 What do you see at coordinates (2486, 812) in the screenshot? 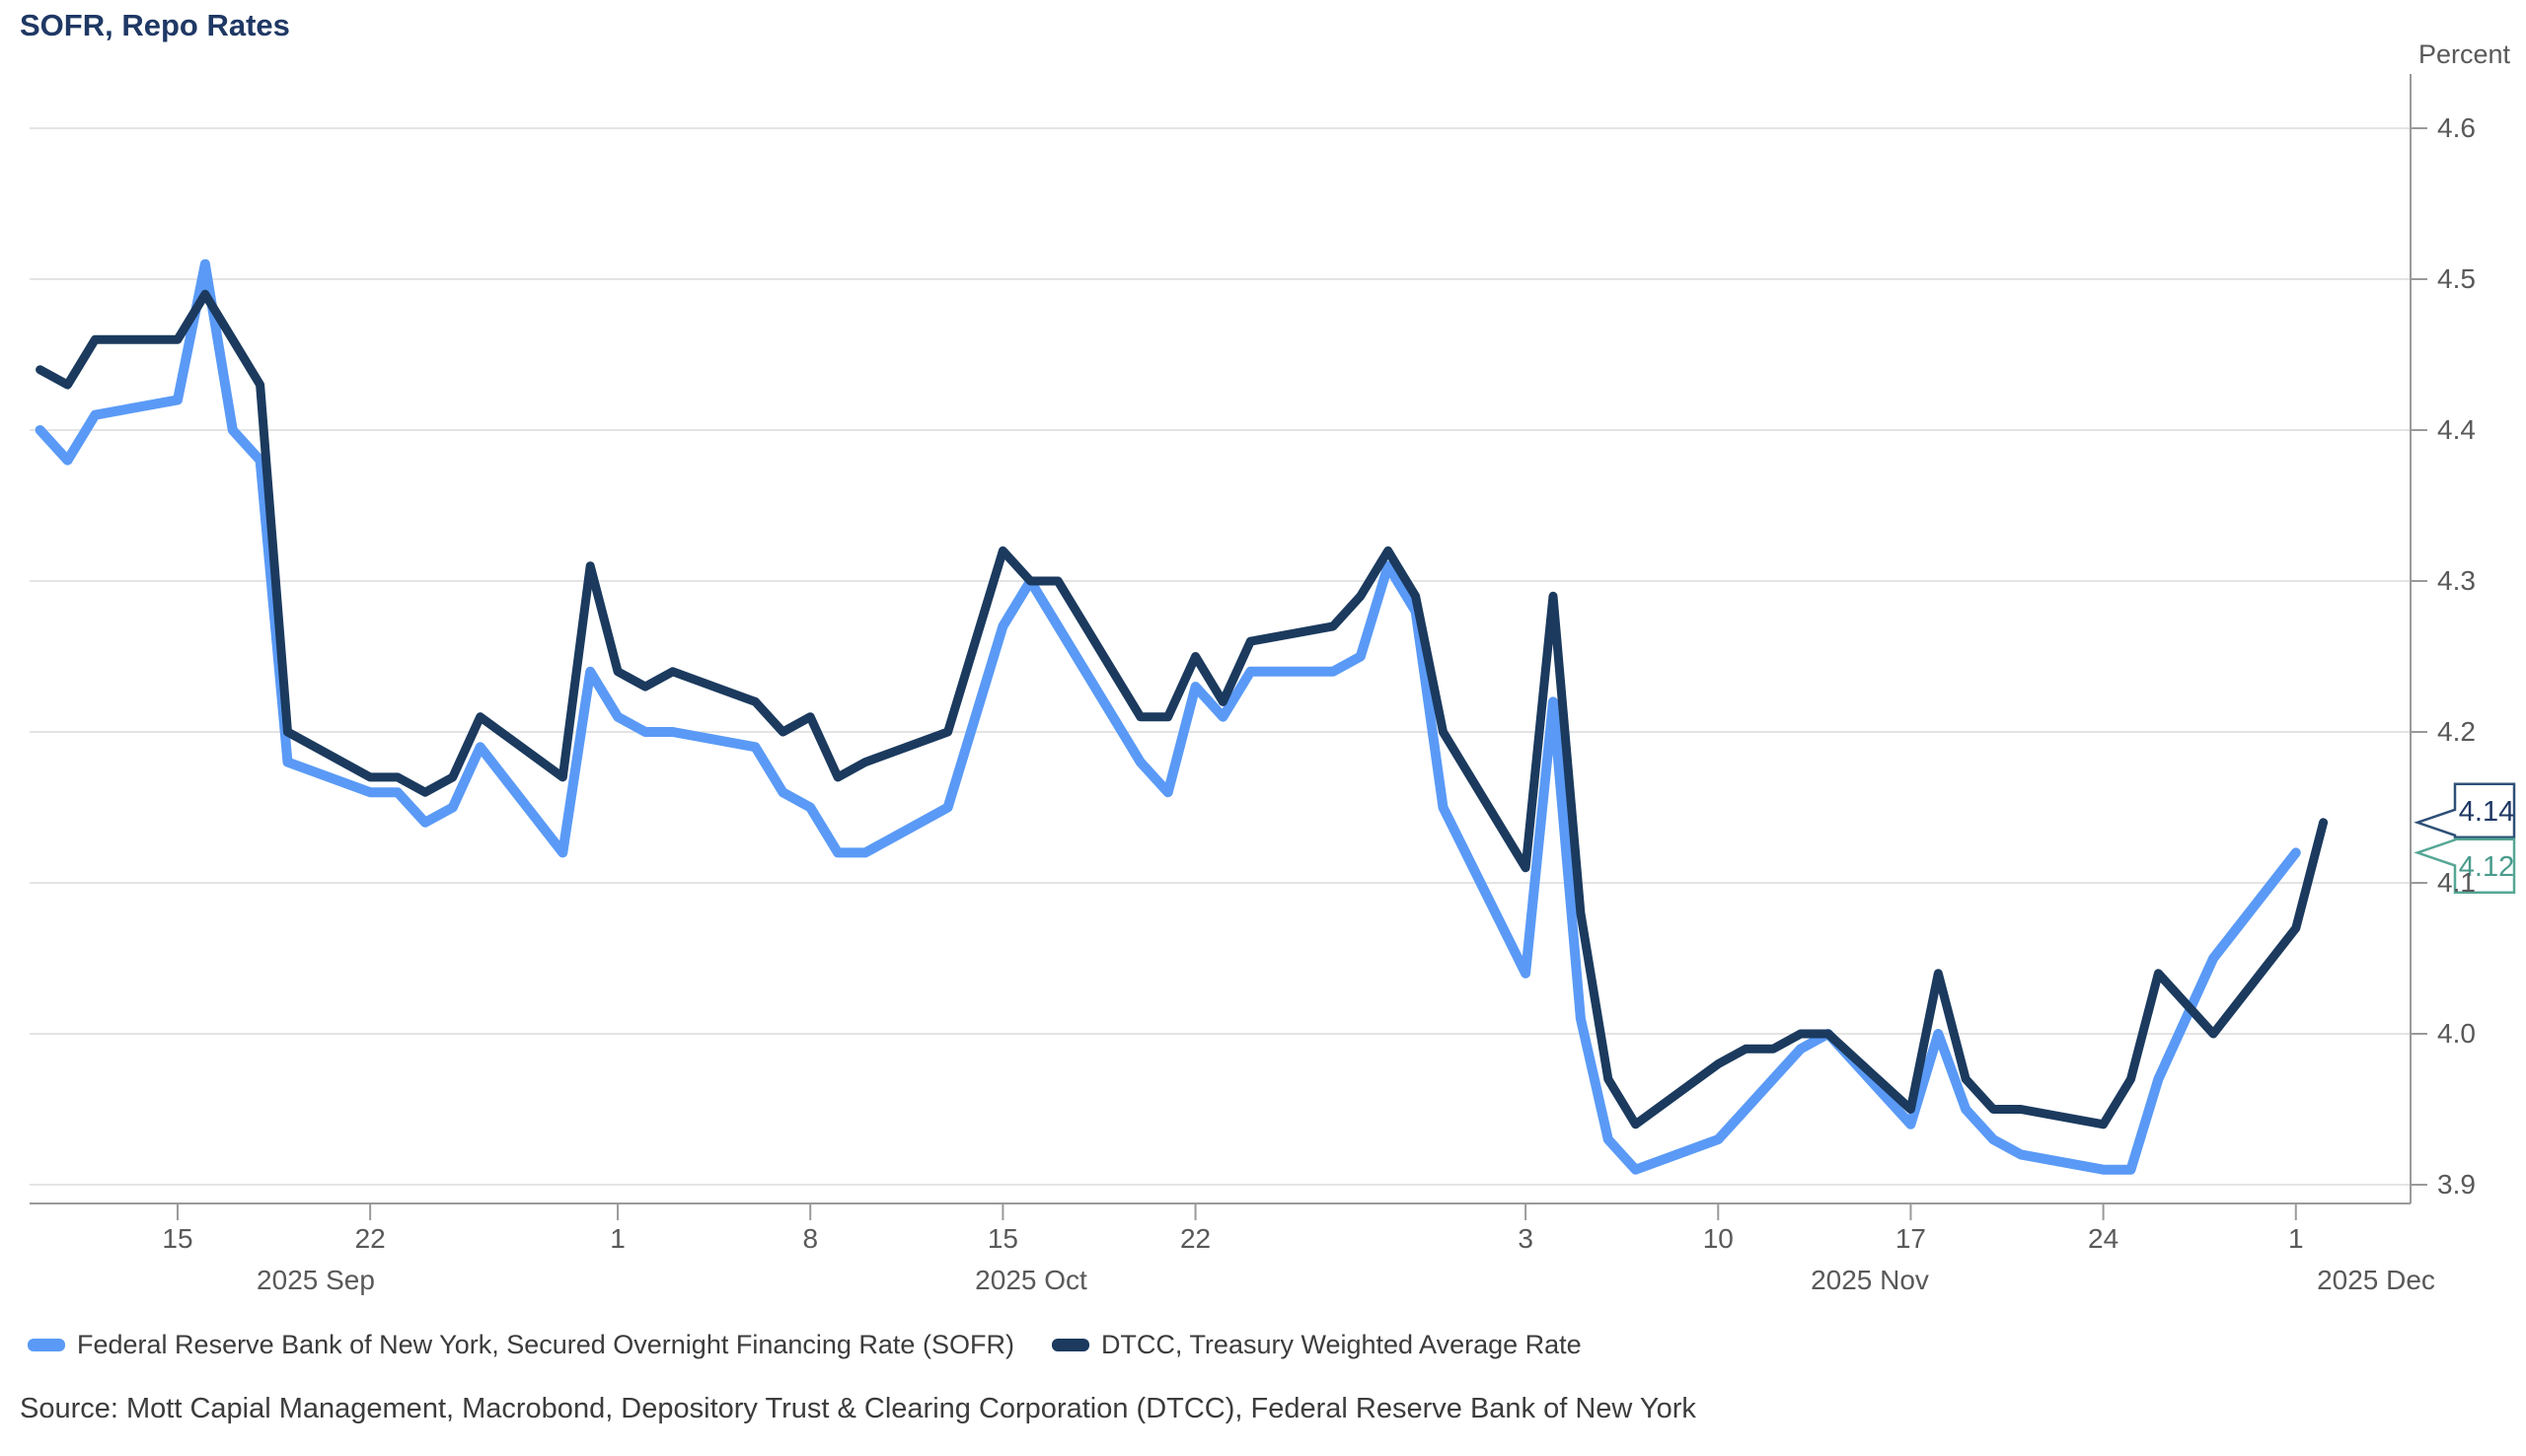
I see `callout-value-4.14: 4.14` at bounding box center [2486, 812].